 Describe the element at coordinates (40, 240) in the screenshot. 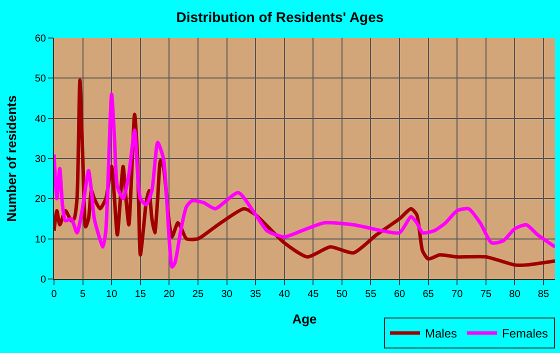

I see `y-tick-label: 10` at that location.